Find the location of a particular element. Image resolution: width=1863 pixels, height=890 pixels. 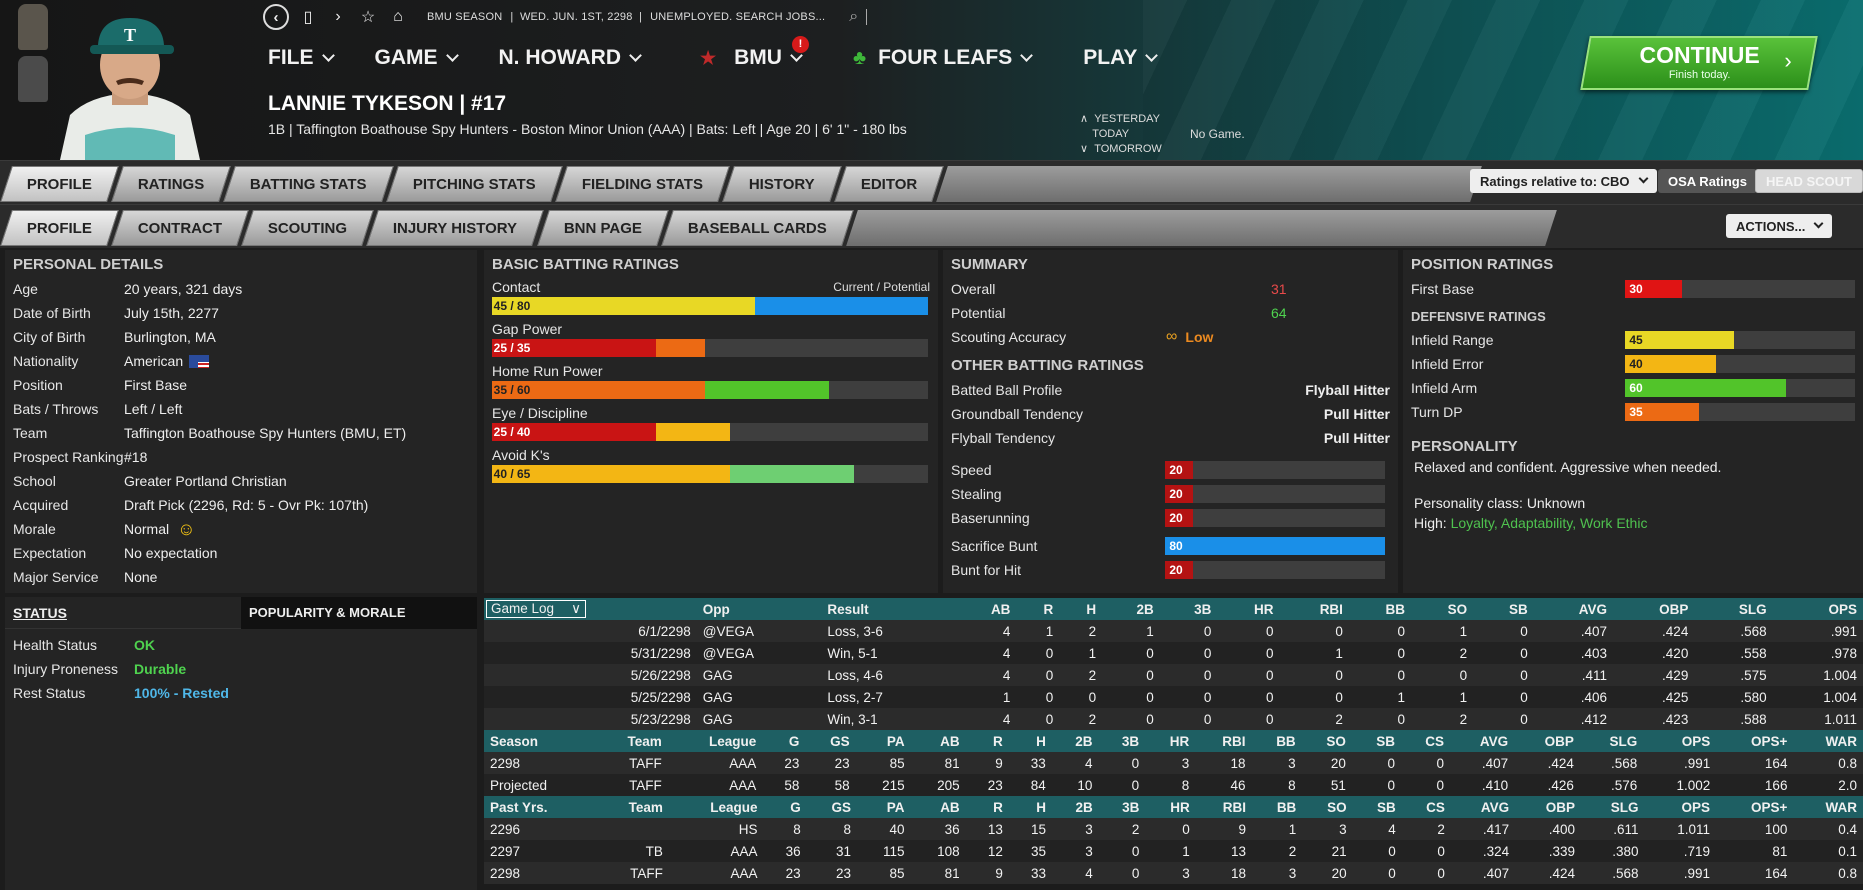

column-header: Opp is located at coordinates (759, 609).